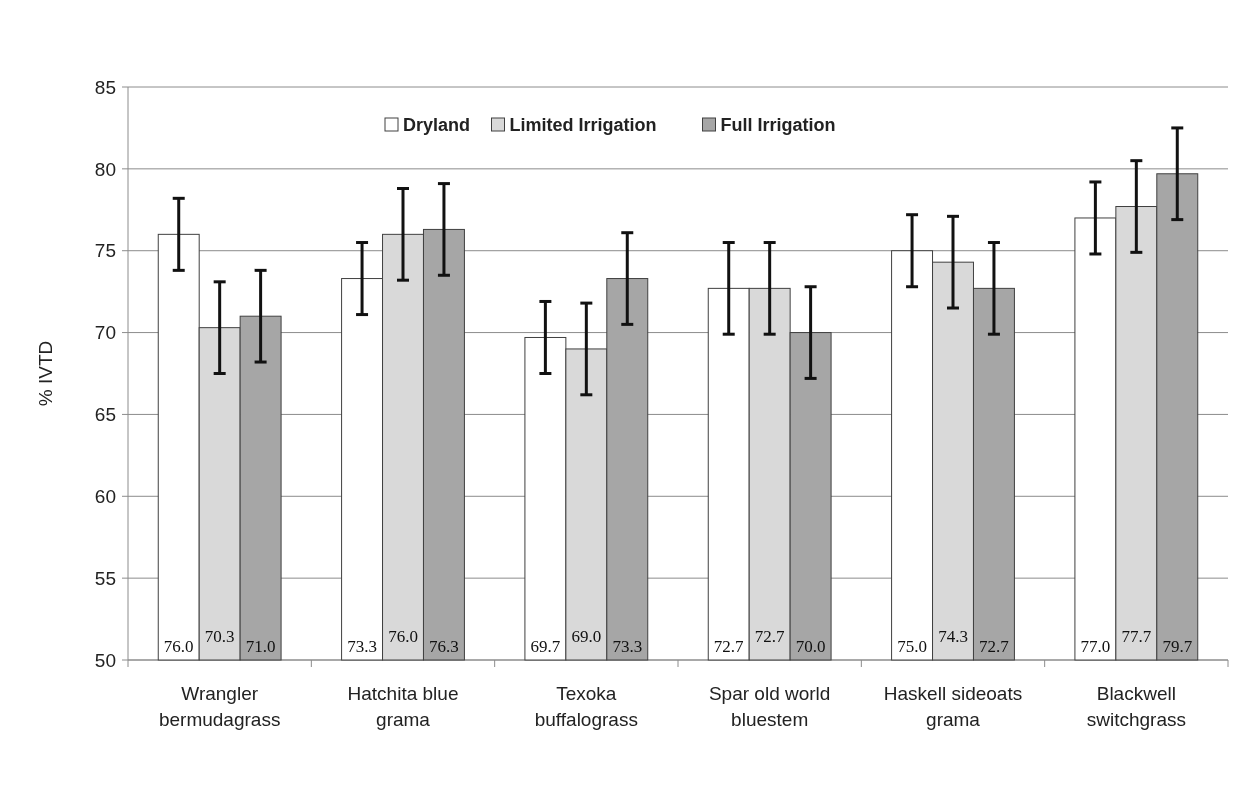 The width and height of the screenshot is (1245, 793). I want to click on data-label: 70.0, so click(810, 646).